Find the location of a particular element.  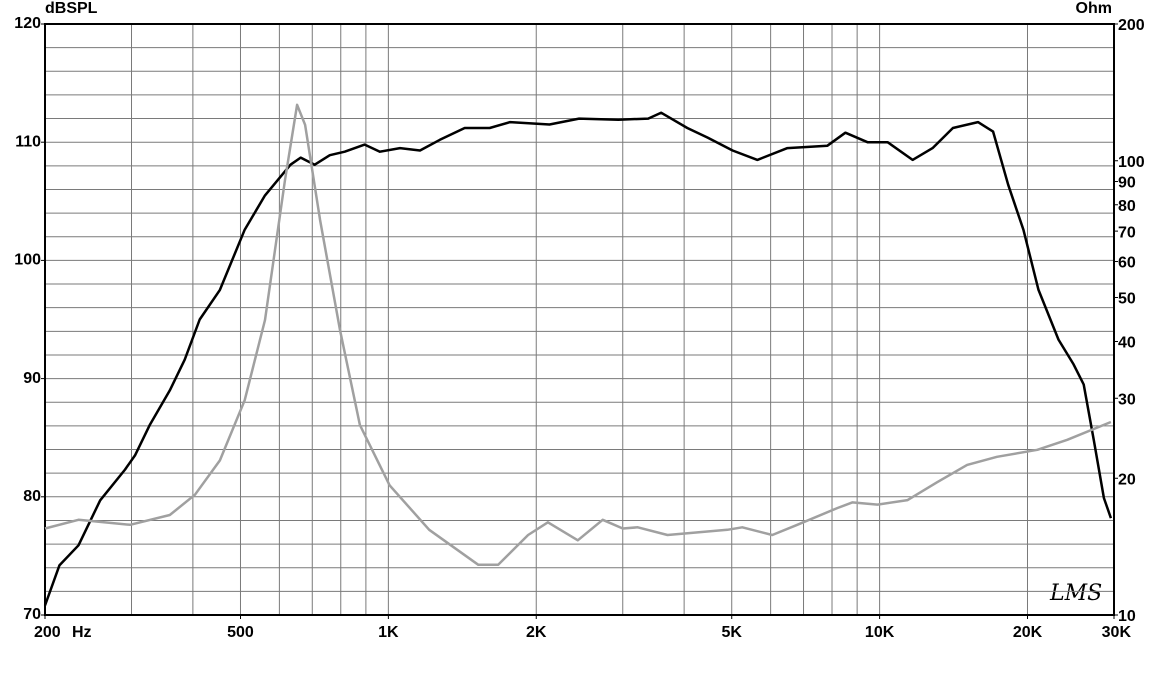

y2-tick-label: 20 is located at coordinates (1127, 479).